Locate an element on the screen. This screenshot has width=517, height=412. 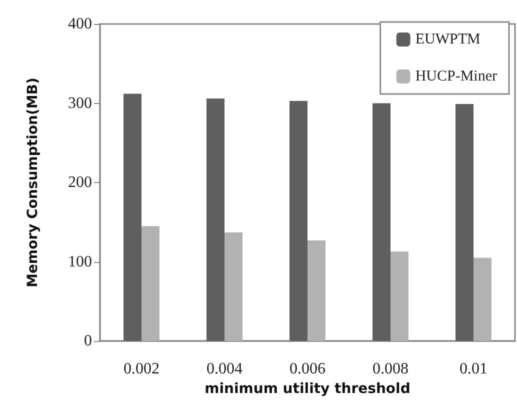
x-tick-label: 0.01 is located at coordinates (474, 369).